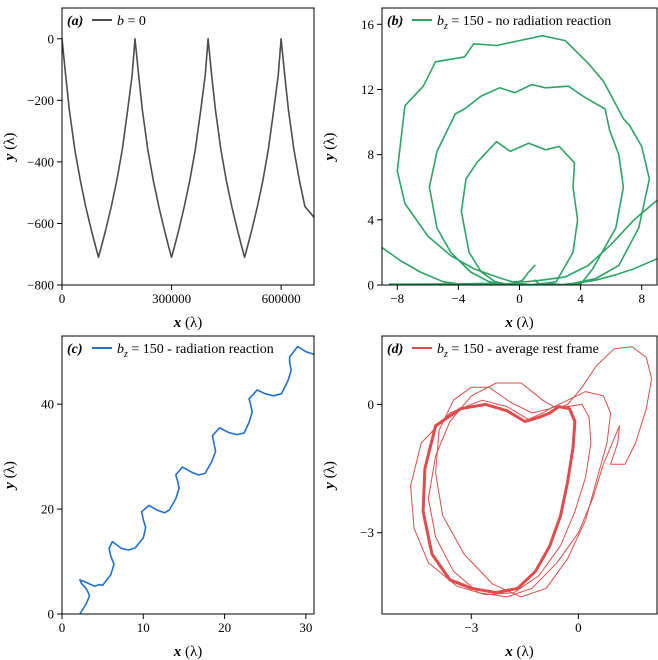  Describe the element at coordinates (580, 298) in the screenshot. I see `x-tick-label: 4` at that location.